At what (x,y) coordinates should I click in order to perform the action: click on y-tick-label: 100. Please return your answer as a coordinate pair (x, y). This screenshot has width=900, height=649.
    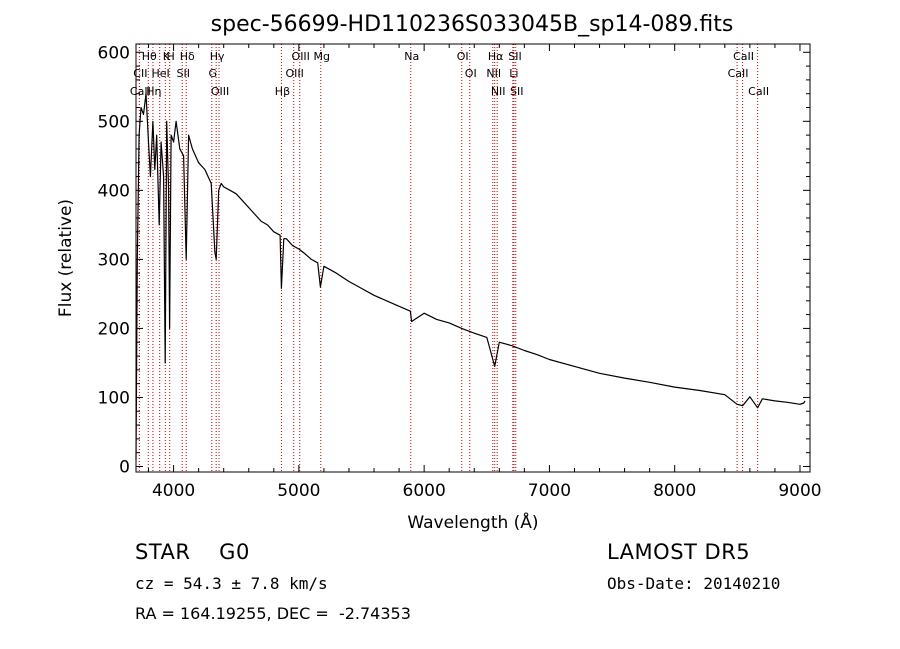
    Looking at the image, I should click on (114, 398).